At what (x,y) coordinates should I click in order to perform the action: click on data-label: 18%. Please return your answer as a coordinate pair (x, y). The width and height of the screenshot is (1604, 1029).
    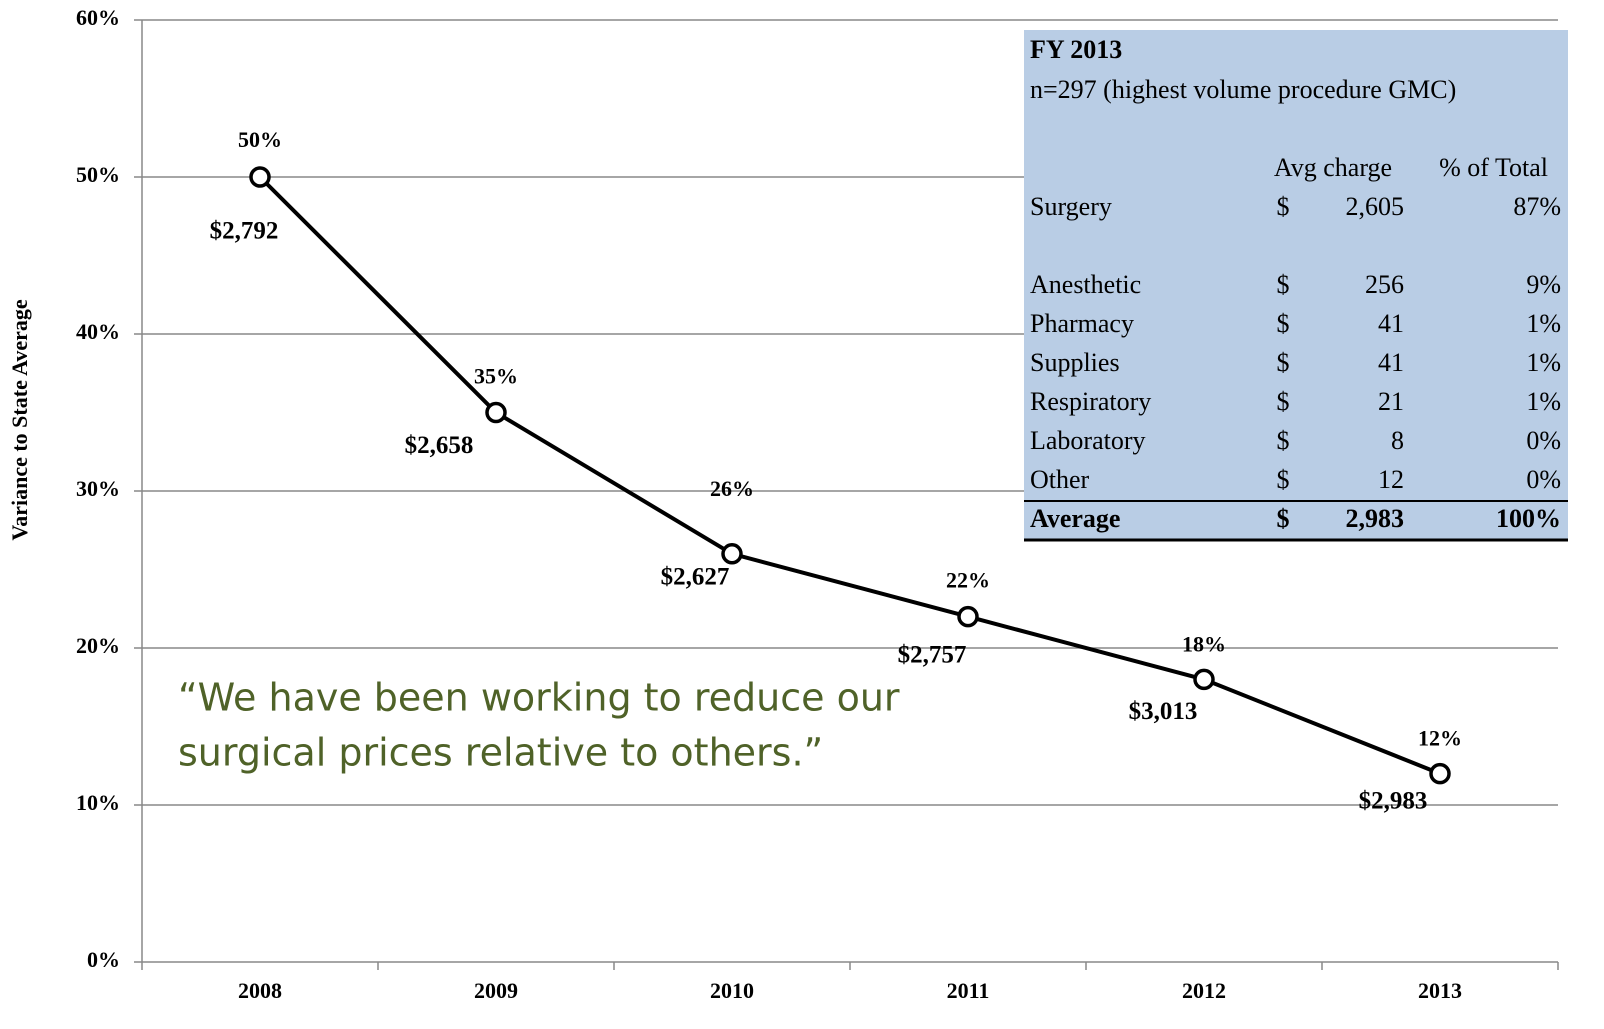
    Looking at the image, I should click on (1204, 643).